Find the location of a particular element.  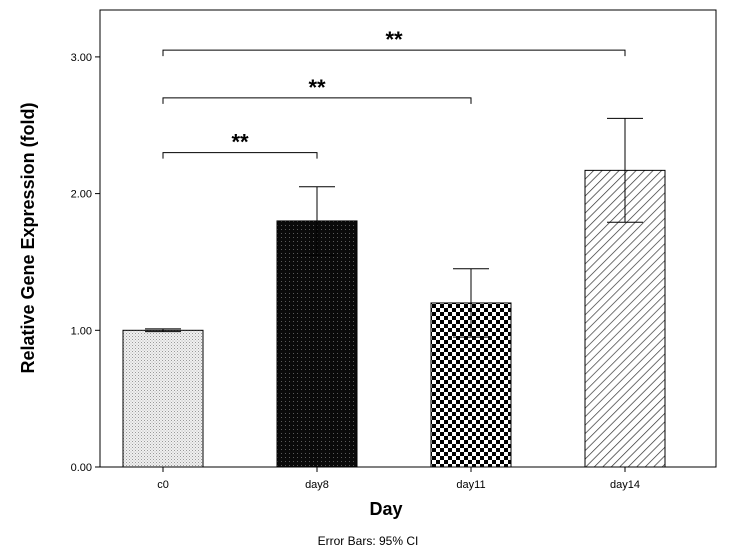

y-axis-title: Relative Gene Expression (fold) is located at coordinates (28, 237).